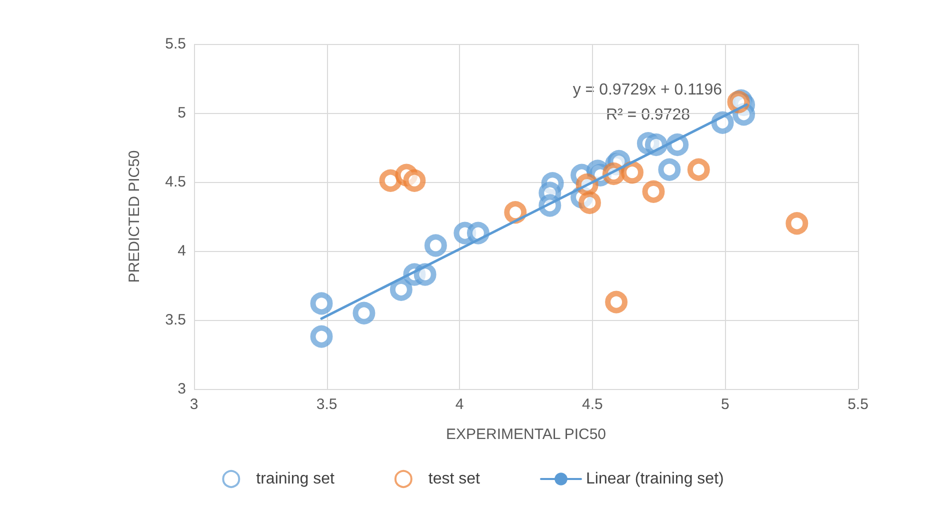  I want to click on y-tick-label: 5.5, so click(175, 44).